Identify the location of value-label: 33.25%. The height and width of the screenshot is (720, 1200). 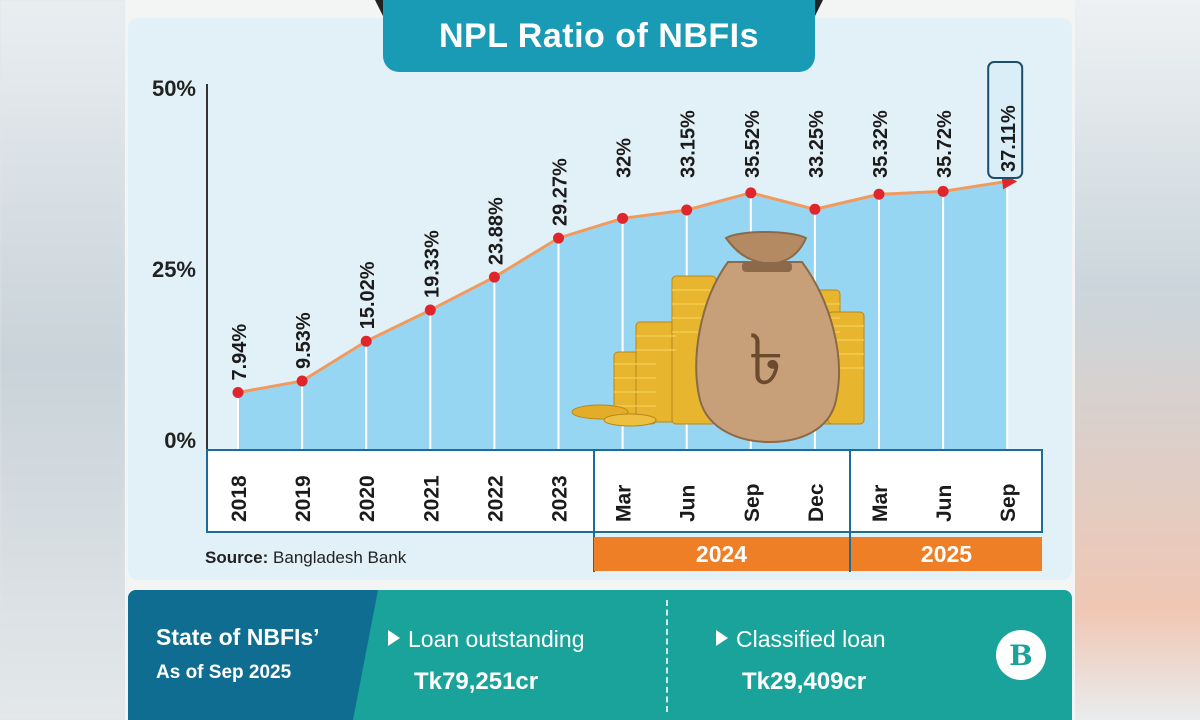
(817, 144).